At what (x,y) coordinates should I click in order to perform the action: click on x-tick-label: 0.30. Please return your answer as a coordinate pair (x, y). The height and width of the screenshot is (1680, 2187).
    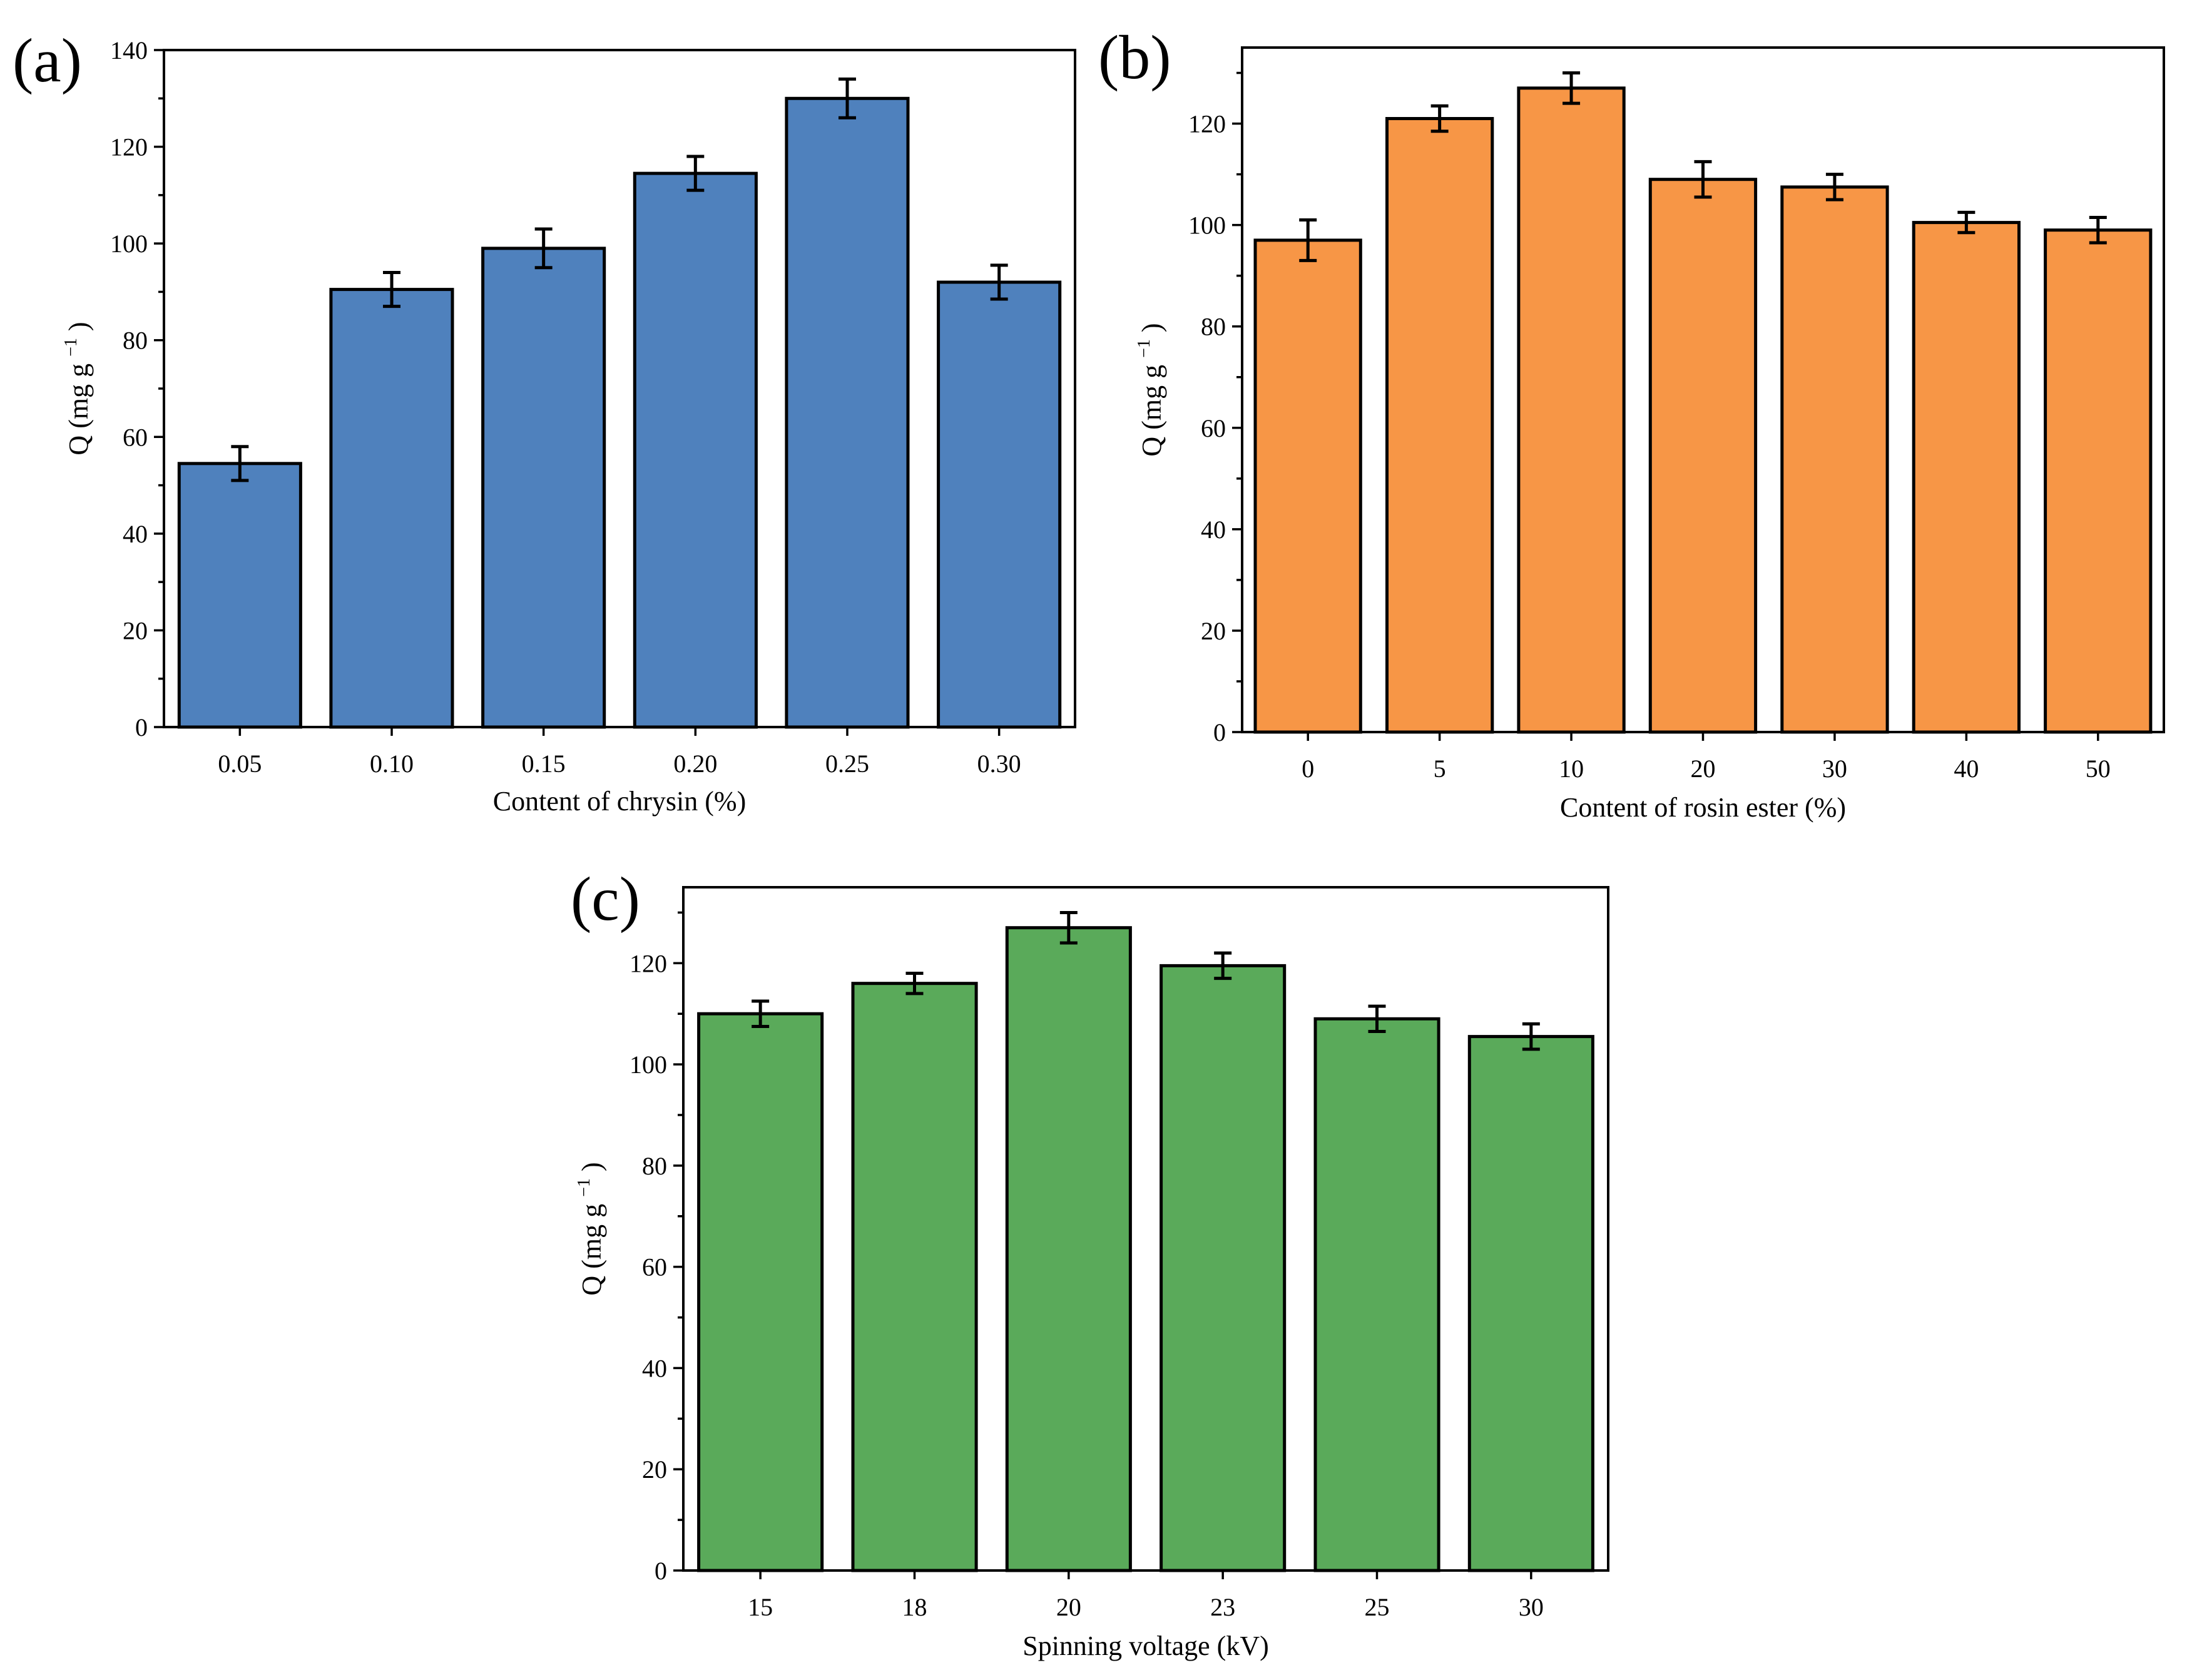
    Looking at the image, I should click on (999, 764).